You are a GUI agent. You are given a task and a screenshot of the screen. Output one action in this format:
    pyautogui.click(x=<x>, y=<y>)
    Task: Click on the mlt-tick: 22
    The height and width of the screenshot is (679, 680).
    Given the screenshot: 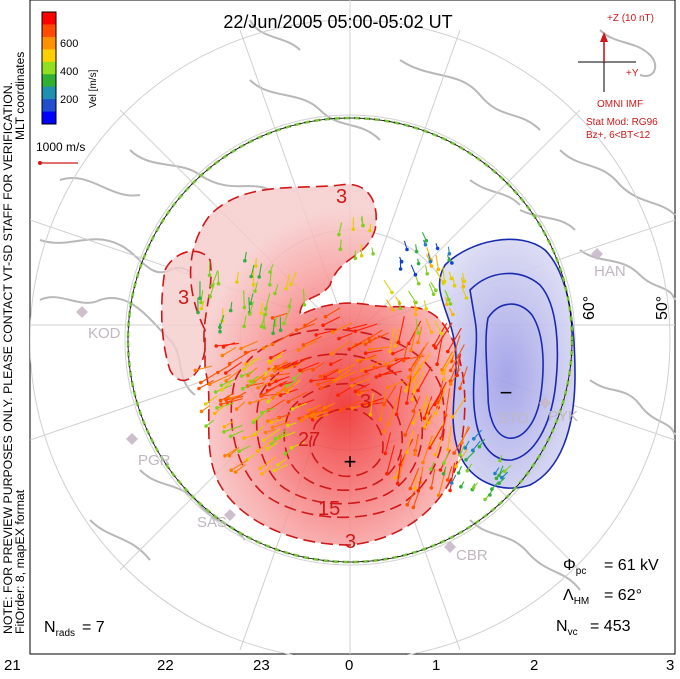 What is the action you would take?
    pyautogui.click(x=165, y=665)
    